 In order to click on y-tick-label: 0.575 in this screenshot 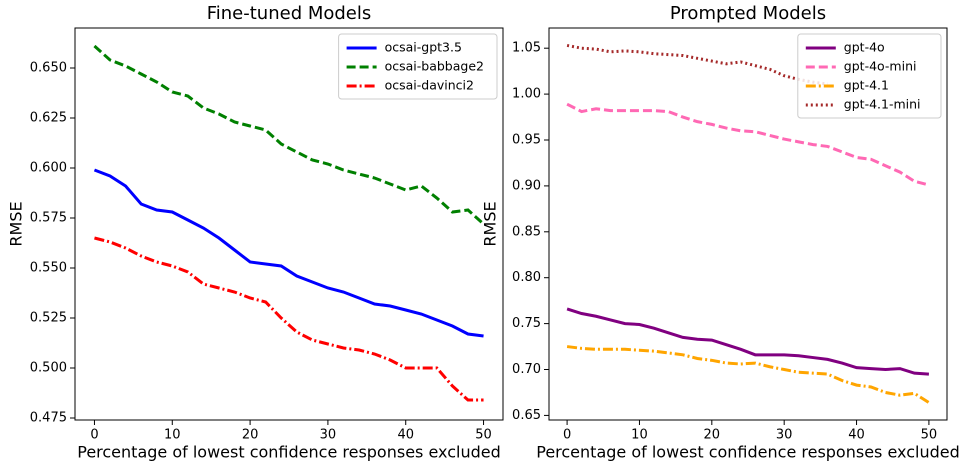, I will do `click(48, 218)`.